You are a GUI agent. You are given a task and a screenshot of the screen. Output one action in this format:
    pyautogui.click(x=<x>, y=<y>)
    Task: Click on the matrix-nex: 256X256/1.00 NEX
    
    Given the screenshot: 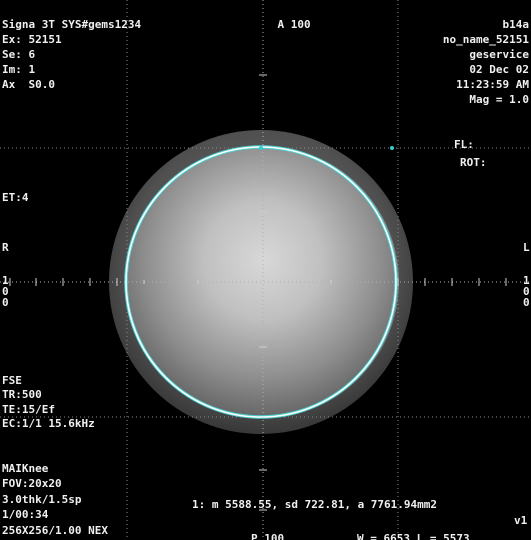 What is the action you would take?
    pyautogui.click(x=55, y=530)
    